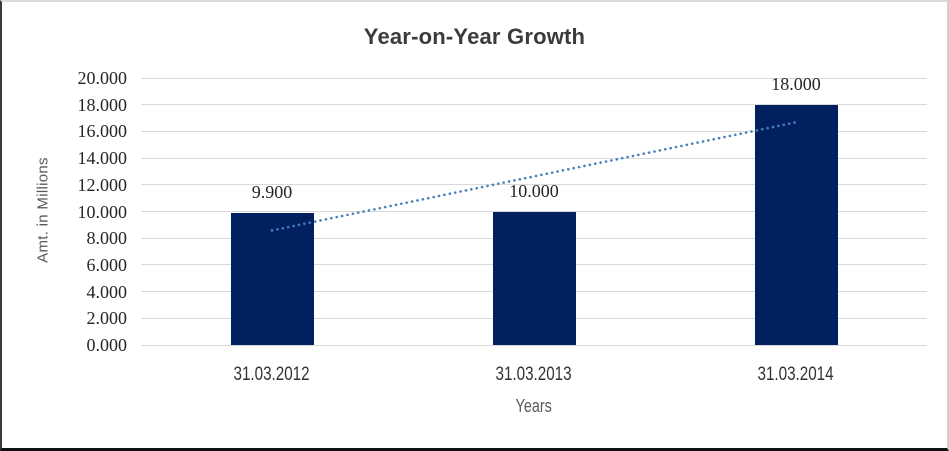  Describe the element at coordinates (796, 83) in the screenshot. I see `bar-data-label: 18.000` at that location.